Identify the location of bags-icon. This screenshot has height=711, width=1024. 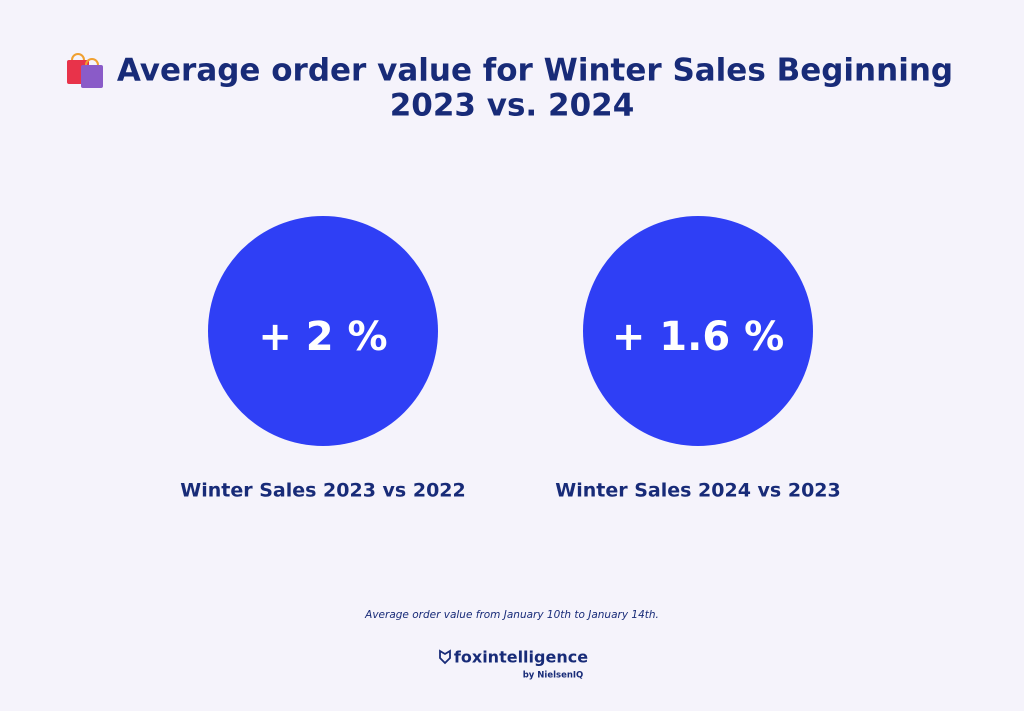
(85, 70).